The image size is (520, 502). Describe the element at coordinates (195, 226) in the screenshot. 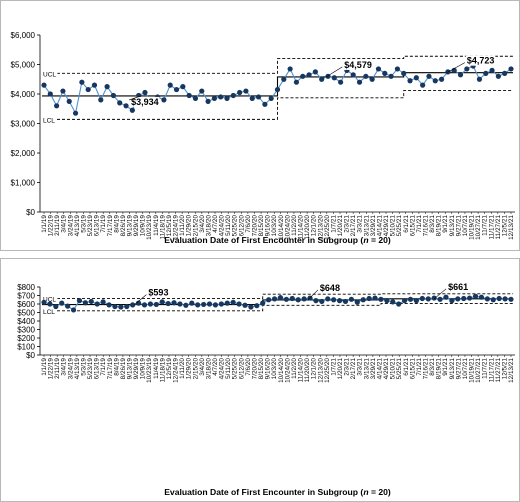

I see `chart-0-xtick-label: 2/15/20` at that location.